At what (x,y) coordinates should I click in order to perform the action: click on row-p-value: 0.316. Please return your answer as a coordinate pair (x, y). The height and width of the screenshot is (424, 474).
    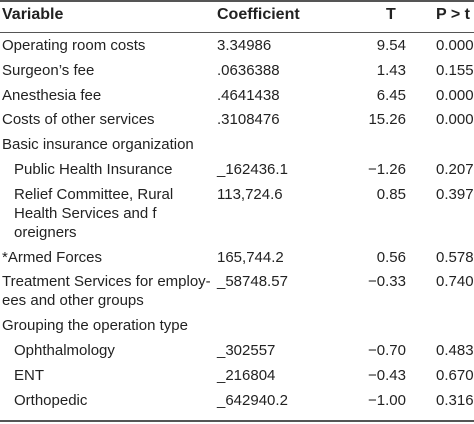
    Looking at the image, I should click on (455, 400).